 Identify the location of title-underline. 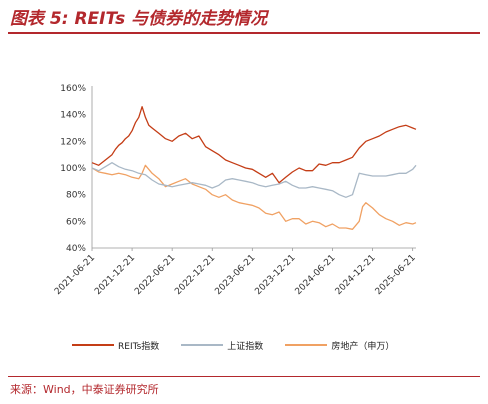
(244, 33).